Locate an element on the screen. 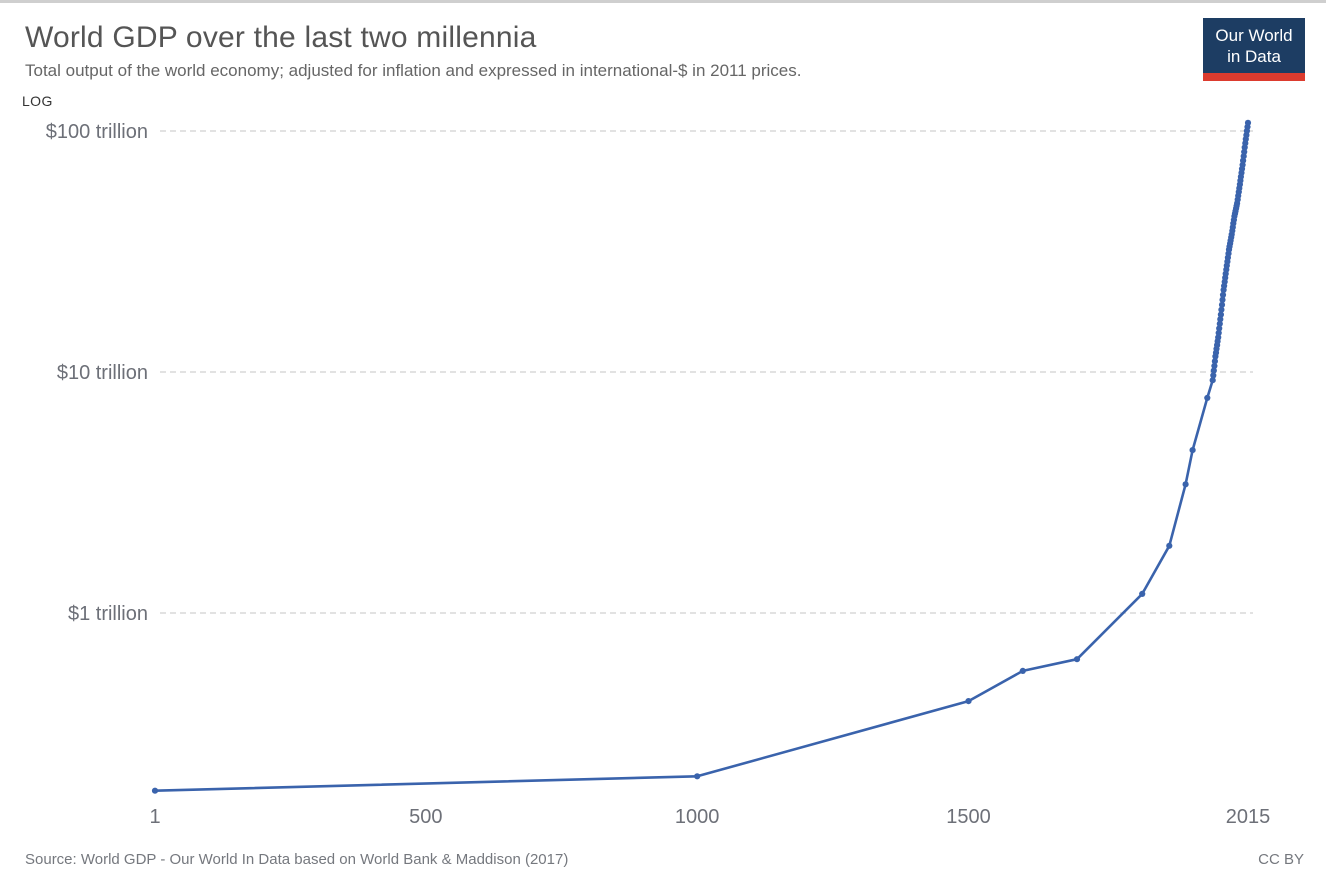 This screenshot has width=1326, height=879. y-axis-tick-label: $1 trillion is located at coordinates (108, 614).